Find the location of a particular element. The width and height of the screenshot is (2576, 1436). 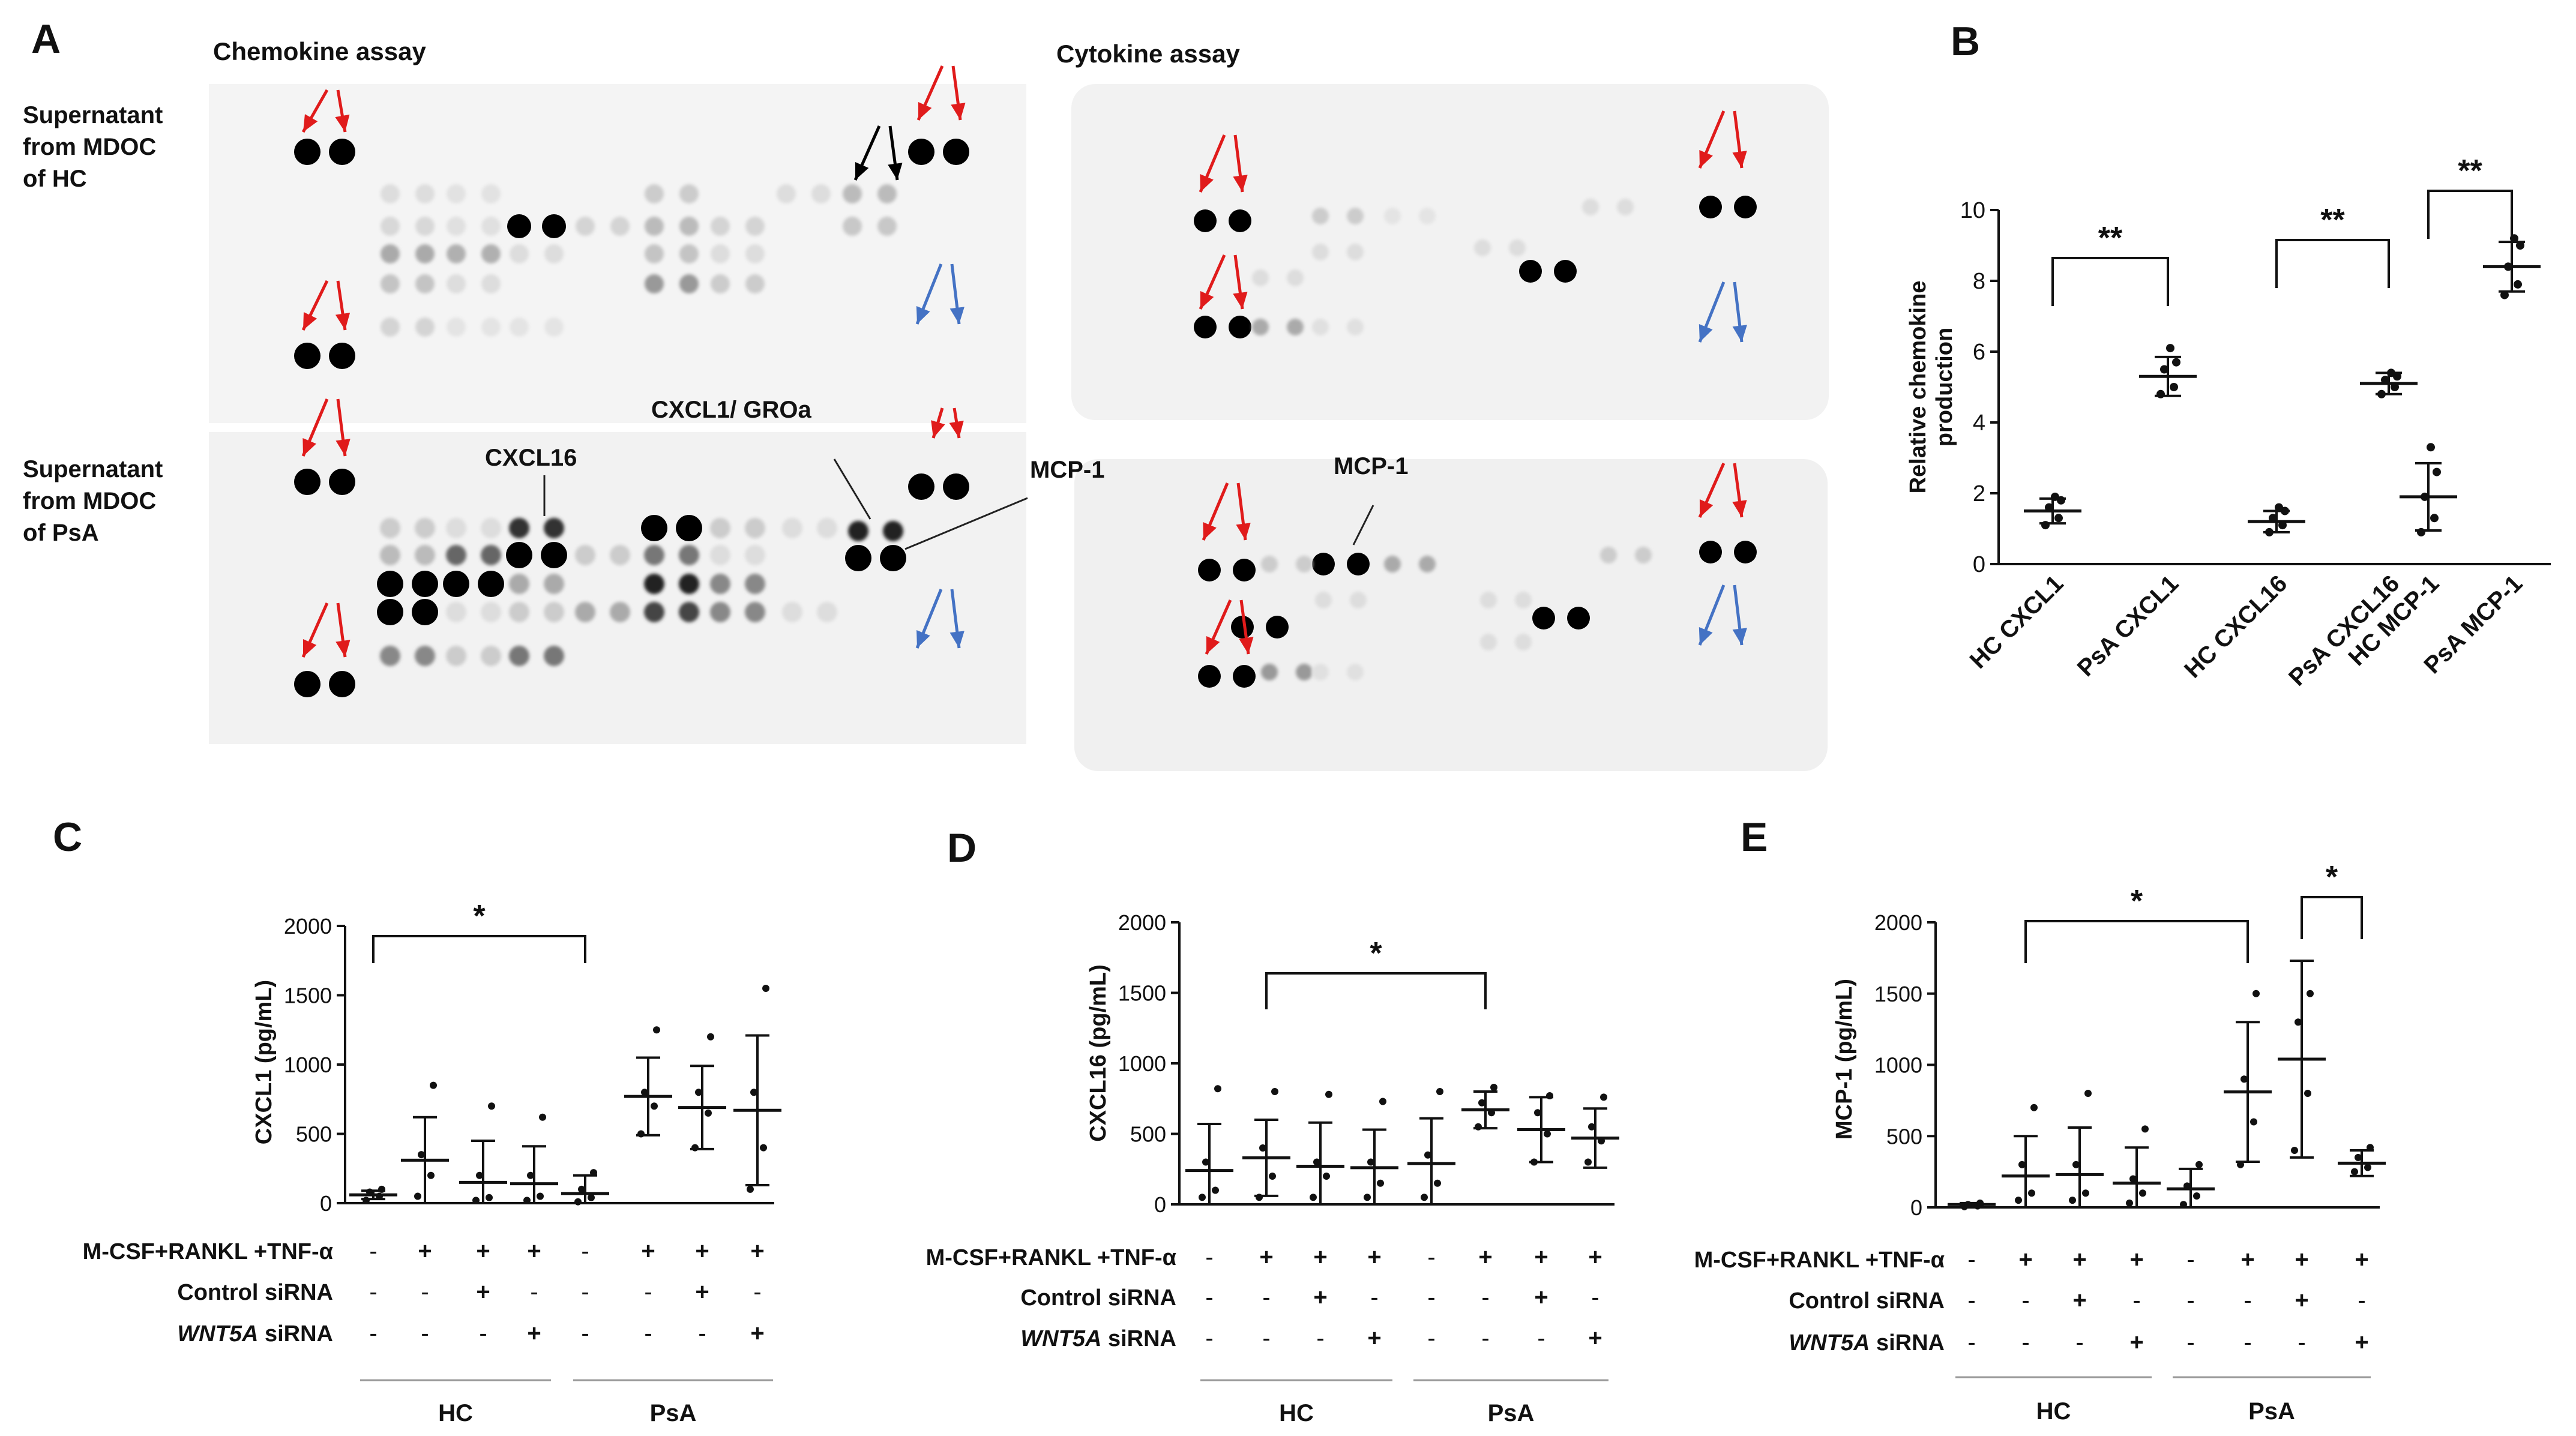

y-tick-label: 0 is located at coordinates (1916, 1207).